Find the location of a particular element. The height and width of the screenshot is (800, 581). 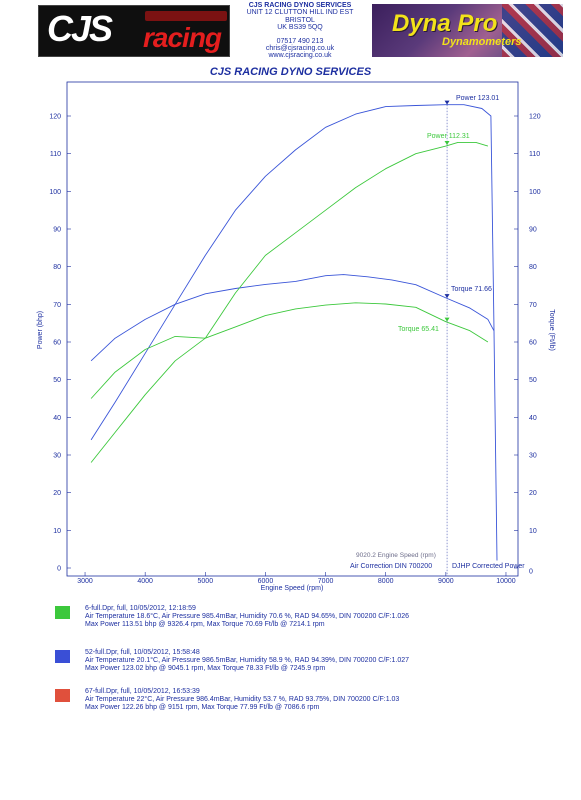

y-tick-label-right: 30 is located at coordinates (533, 456).